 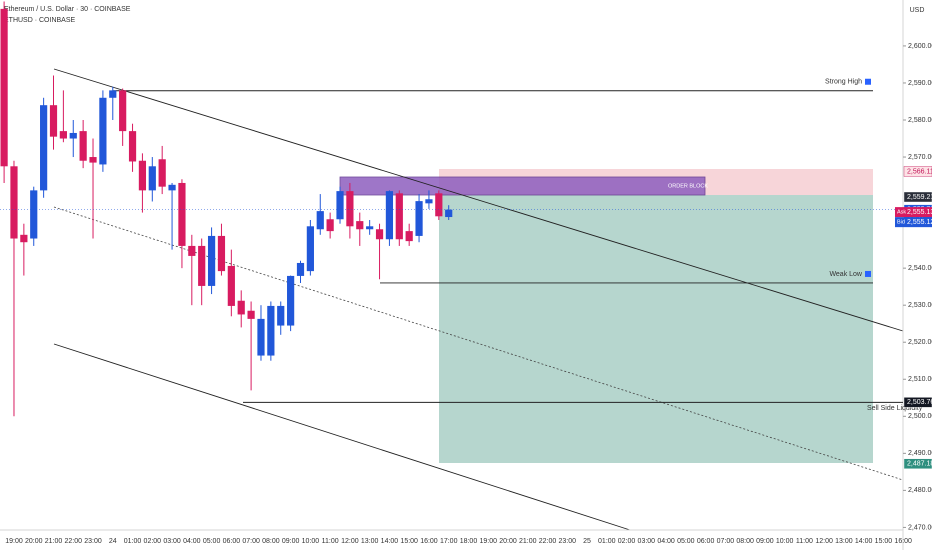 I want to click on price-label: 2,566.11, so click(x=919, y=171).